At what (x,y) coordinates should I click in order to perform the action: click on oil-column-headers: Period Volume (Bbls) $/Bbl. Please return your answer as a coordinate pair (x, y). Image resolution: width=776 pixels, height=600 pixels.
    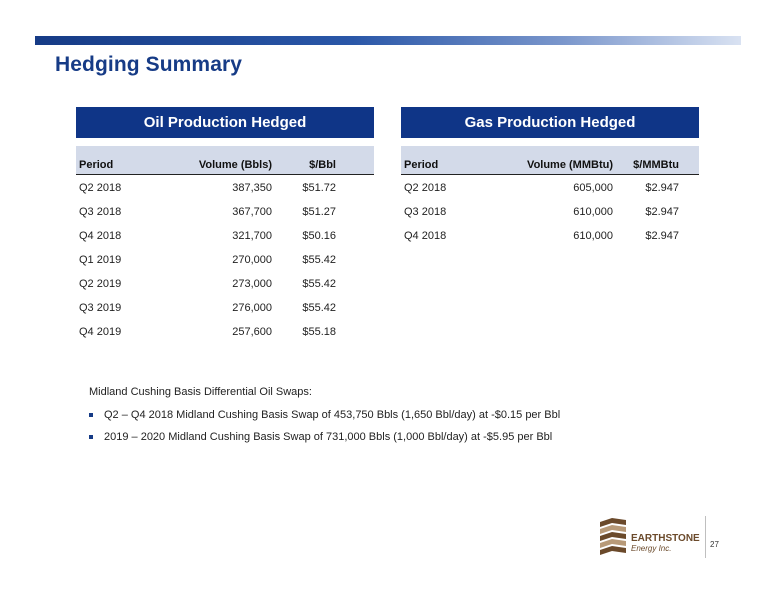
    Looking at the image, I should click on (225, 160).